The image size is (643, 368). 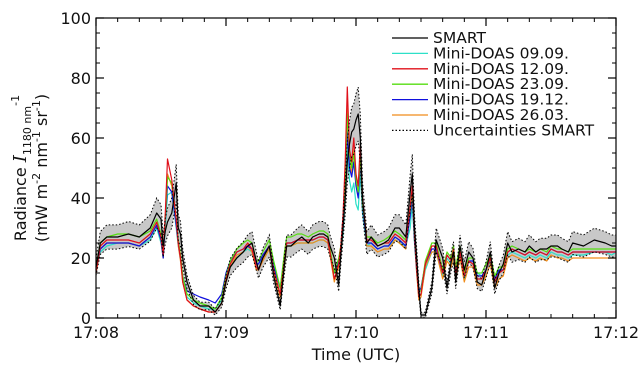 What do you see at coordinates (501, 100) in the screenshot?
I see `legend-label-4: Mini-DOAS 19.12.` at bounding box center [501, 100].